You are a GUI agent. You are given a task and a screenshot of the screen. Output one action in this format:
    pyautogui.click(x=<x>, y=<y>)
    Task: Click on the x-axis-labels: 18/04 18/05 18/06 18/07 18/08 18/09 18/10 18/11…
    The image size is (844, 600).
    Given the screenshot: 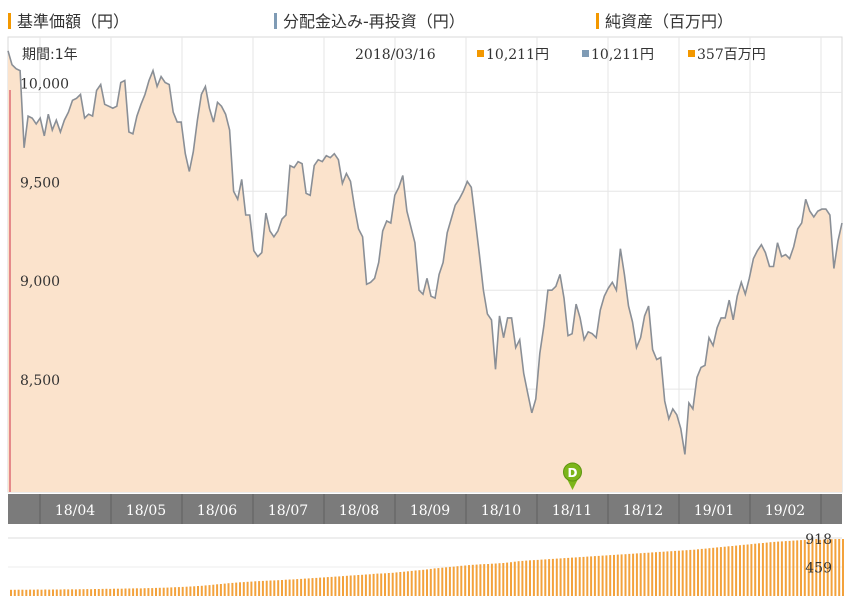 What is the action you would take?
    pyautogui.click(x=430, y=509)
    